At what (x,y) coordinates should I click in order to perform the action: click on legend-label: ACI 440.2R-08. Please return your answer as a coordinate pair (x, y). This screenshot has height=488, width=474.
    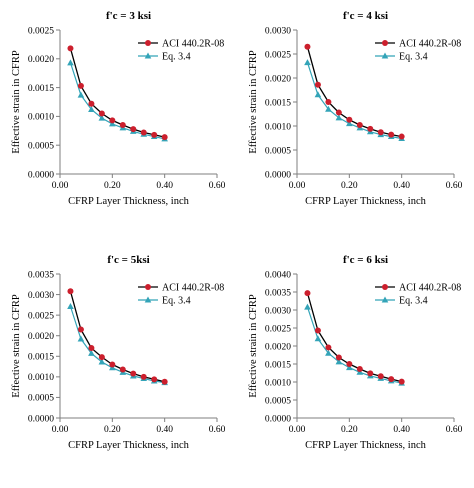
    Looking at the image, I should click on (193, 288).